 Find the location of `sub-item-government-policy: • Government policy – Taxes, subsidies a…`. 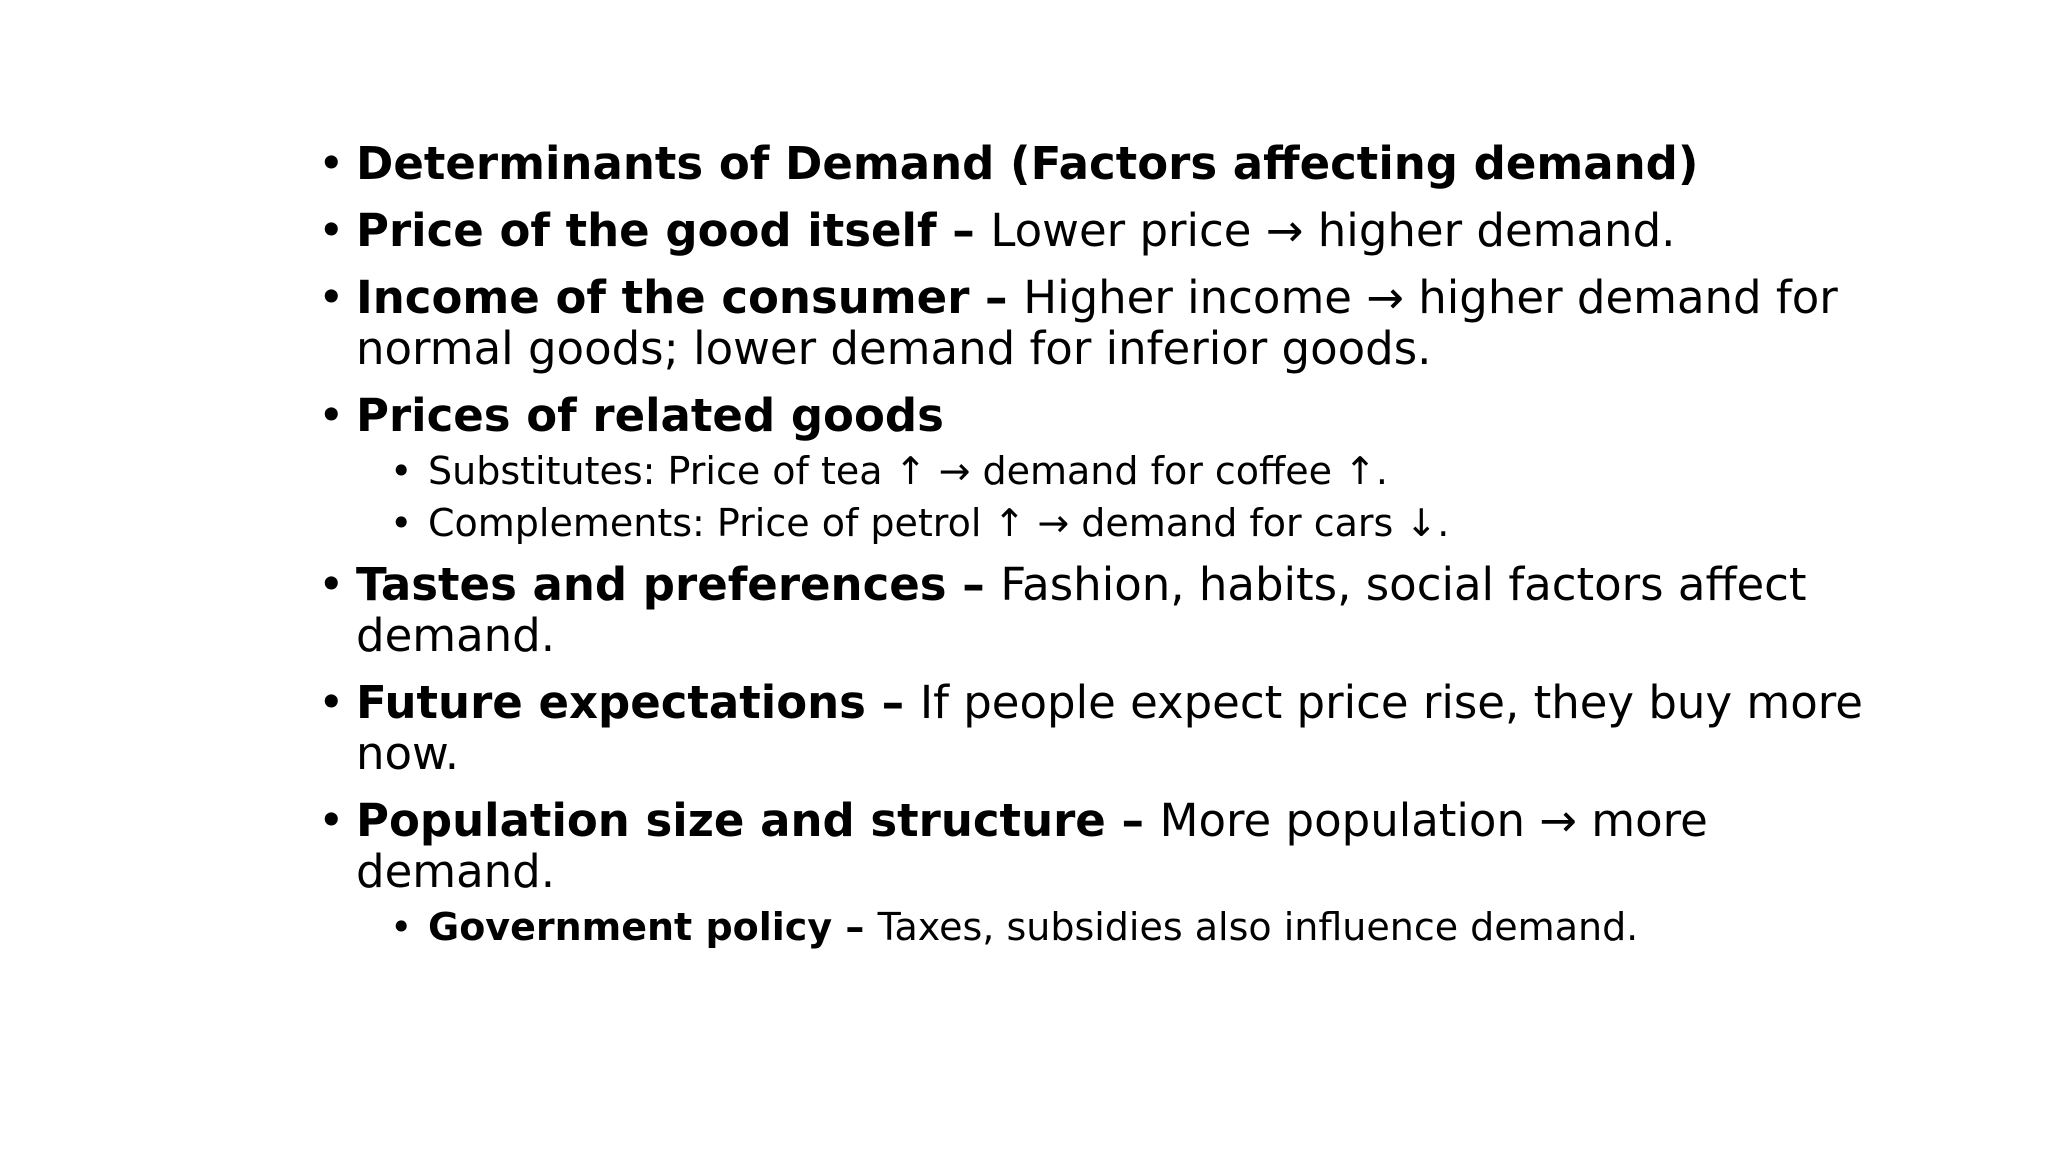

sub-item-government-policy: • Government policy – Taxes, subsidies a… is located at coordinates (1098, 927).